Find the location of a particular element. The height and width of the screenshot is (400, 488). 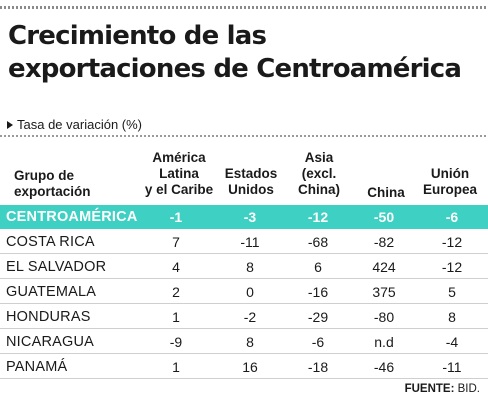

cell-latam: -9 is located at coordinates (176, 342).